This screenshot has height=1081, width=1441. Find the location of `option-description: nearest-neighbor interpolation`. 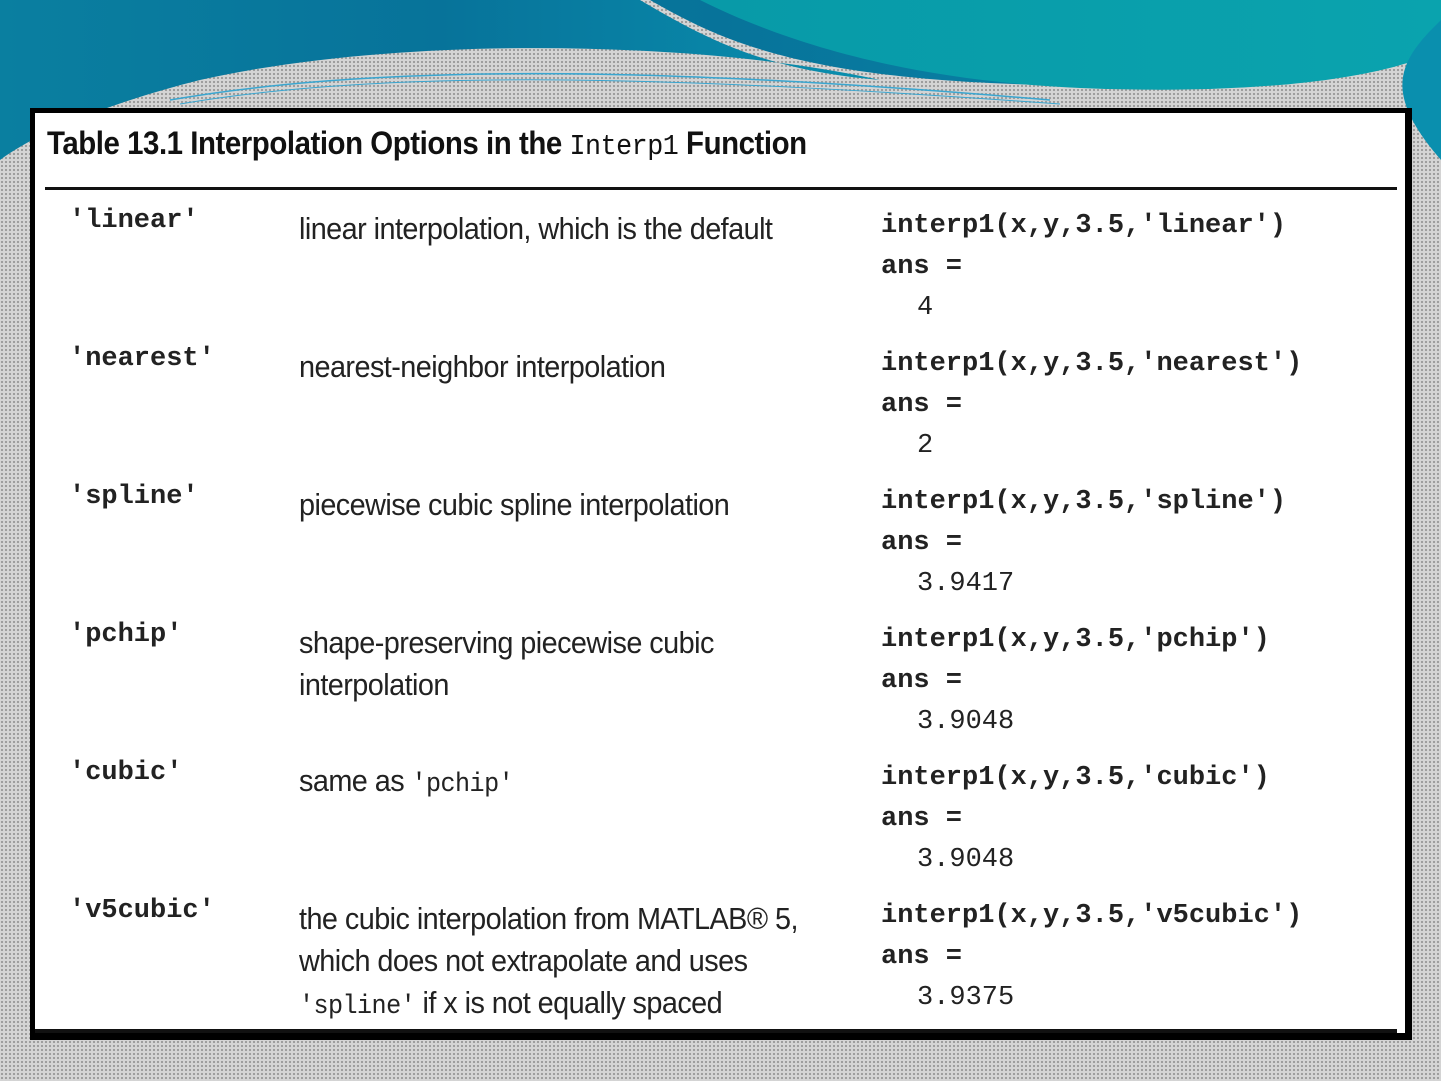

option-description: nearest-neighbor interpolation is located at coordinates (482, 366).